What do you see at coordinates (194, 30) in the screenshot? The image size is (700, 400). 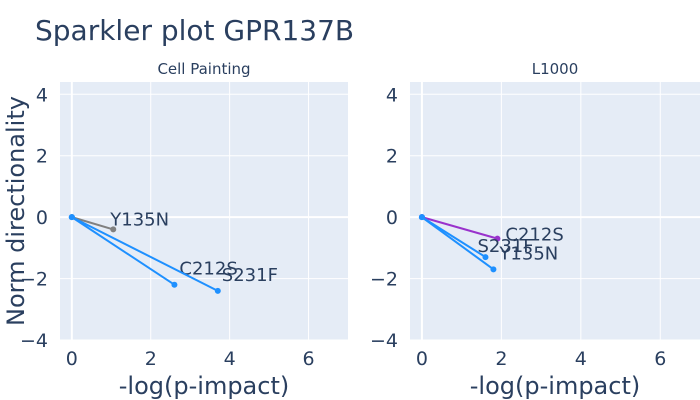 I see `figure-title: Sparkler plot GPR137B` at bounding box center [194, 30].